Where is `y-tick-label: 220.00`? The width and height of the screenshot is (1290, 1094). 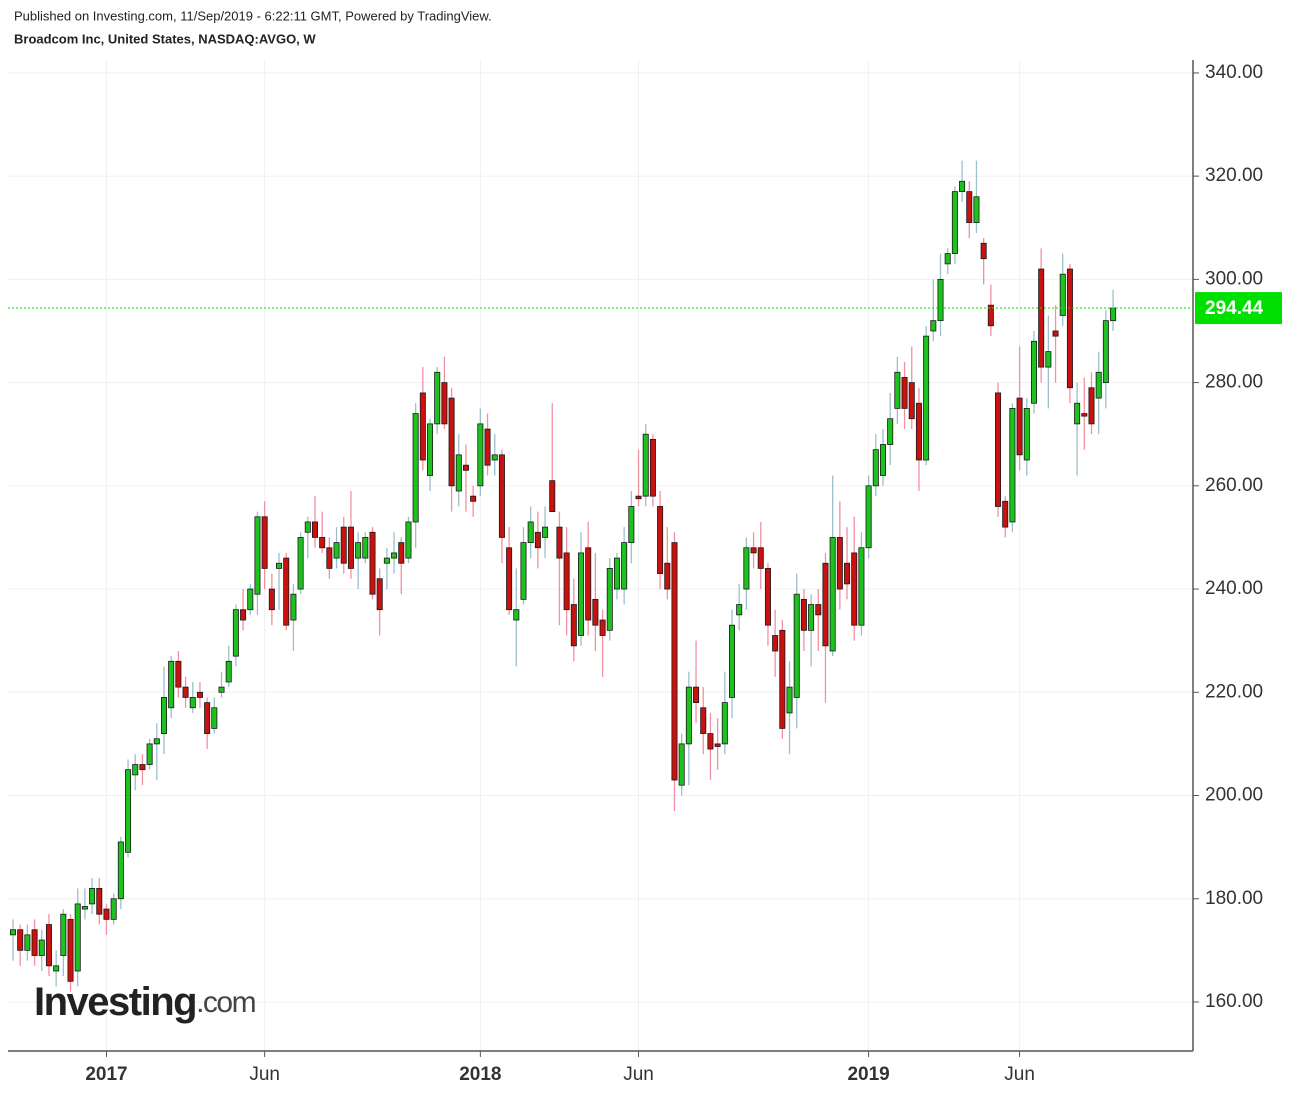
y-tick-label: 220.00 is located at coordinates (1234, 691).